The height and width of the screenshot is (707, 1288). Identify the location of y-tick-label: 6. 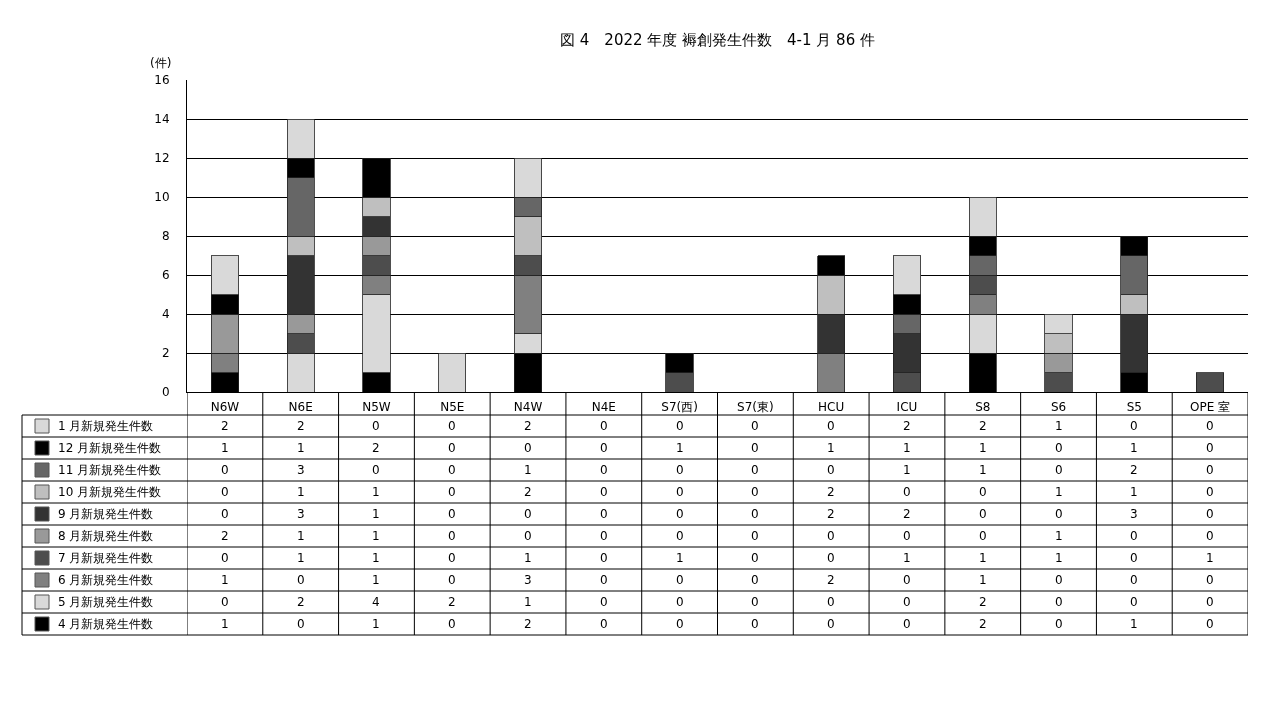
(165, 275).